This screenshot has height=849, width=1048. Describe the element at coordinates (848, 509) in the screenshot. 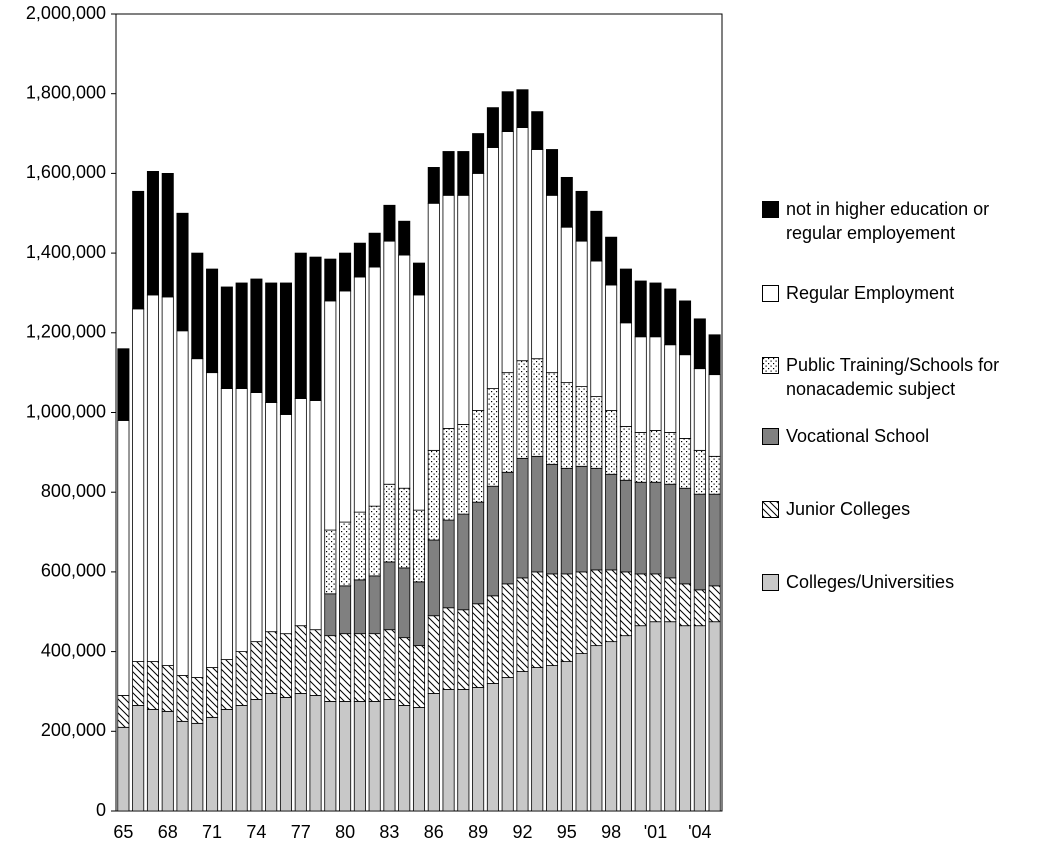

I see `legend-label: Junior Colleges` at that location.